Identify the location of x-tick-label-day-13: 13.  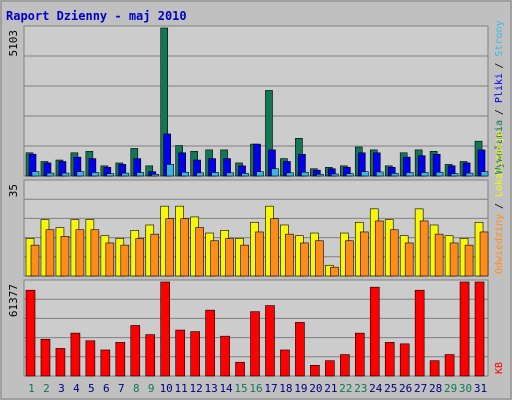
(210, 388).